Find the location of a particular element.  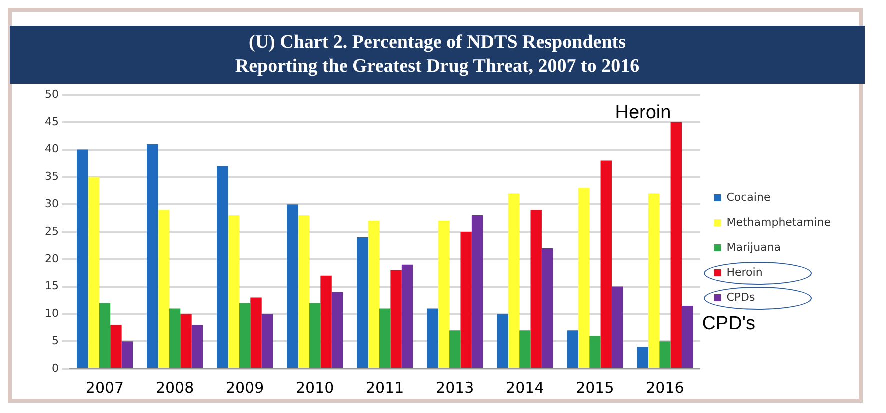

annotation: Heroin is located at coordinates (643, 113).